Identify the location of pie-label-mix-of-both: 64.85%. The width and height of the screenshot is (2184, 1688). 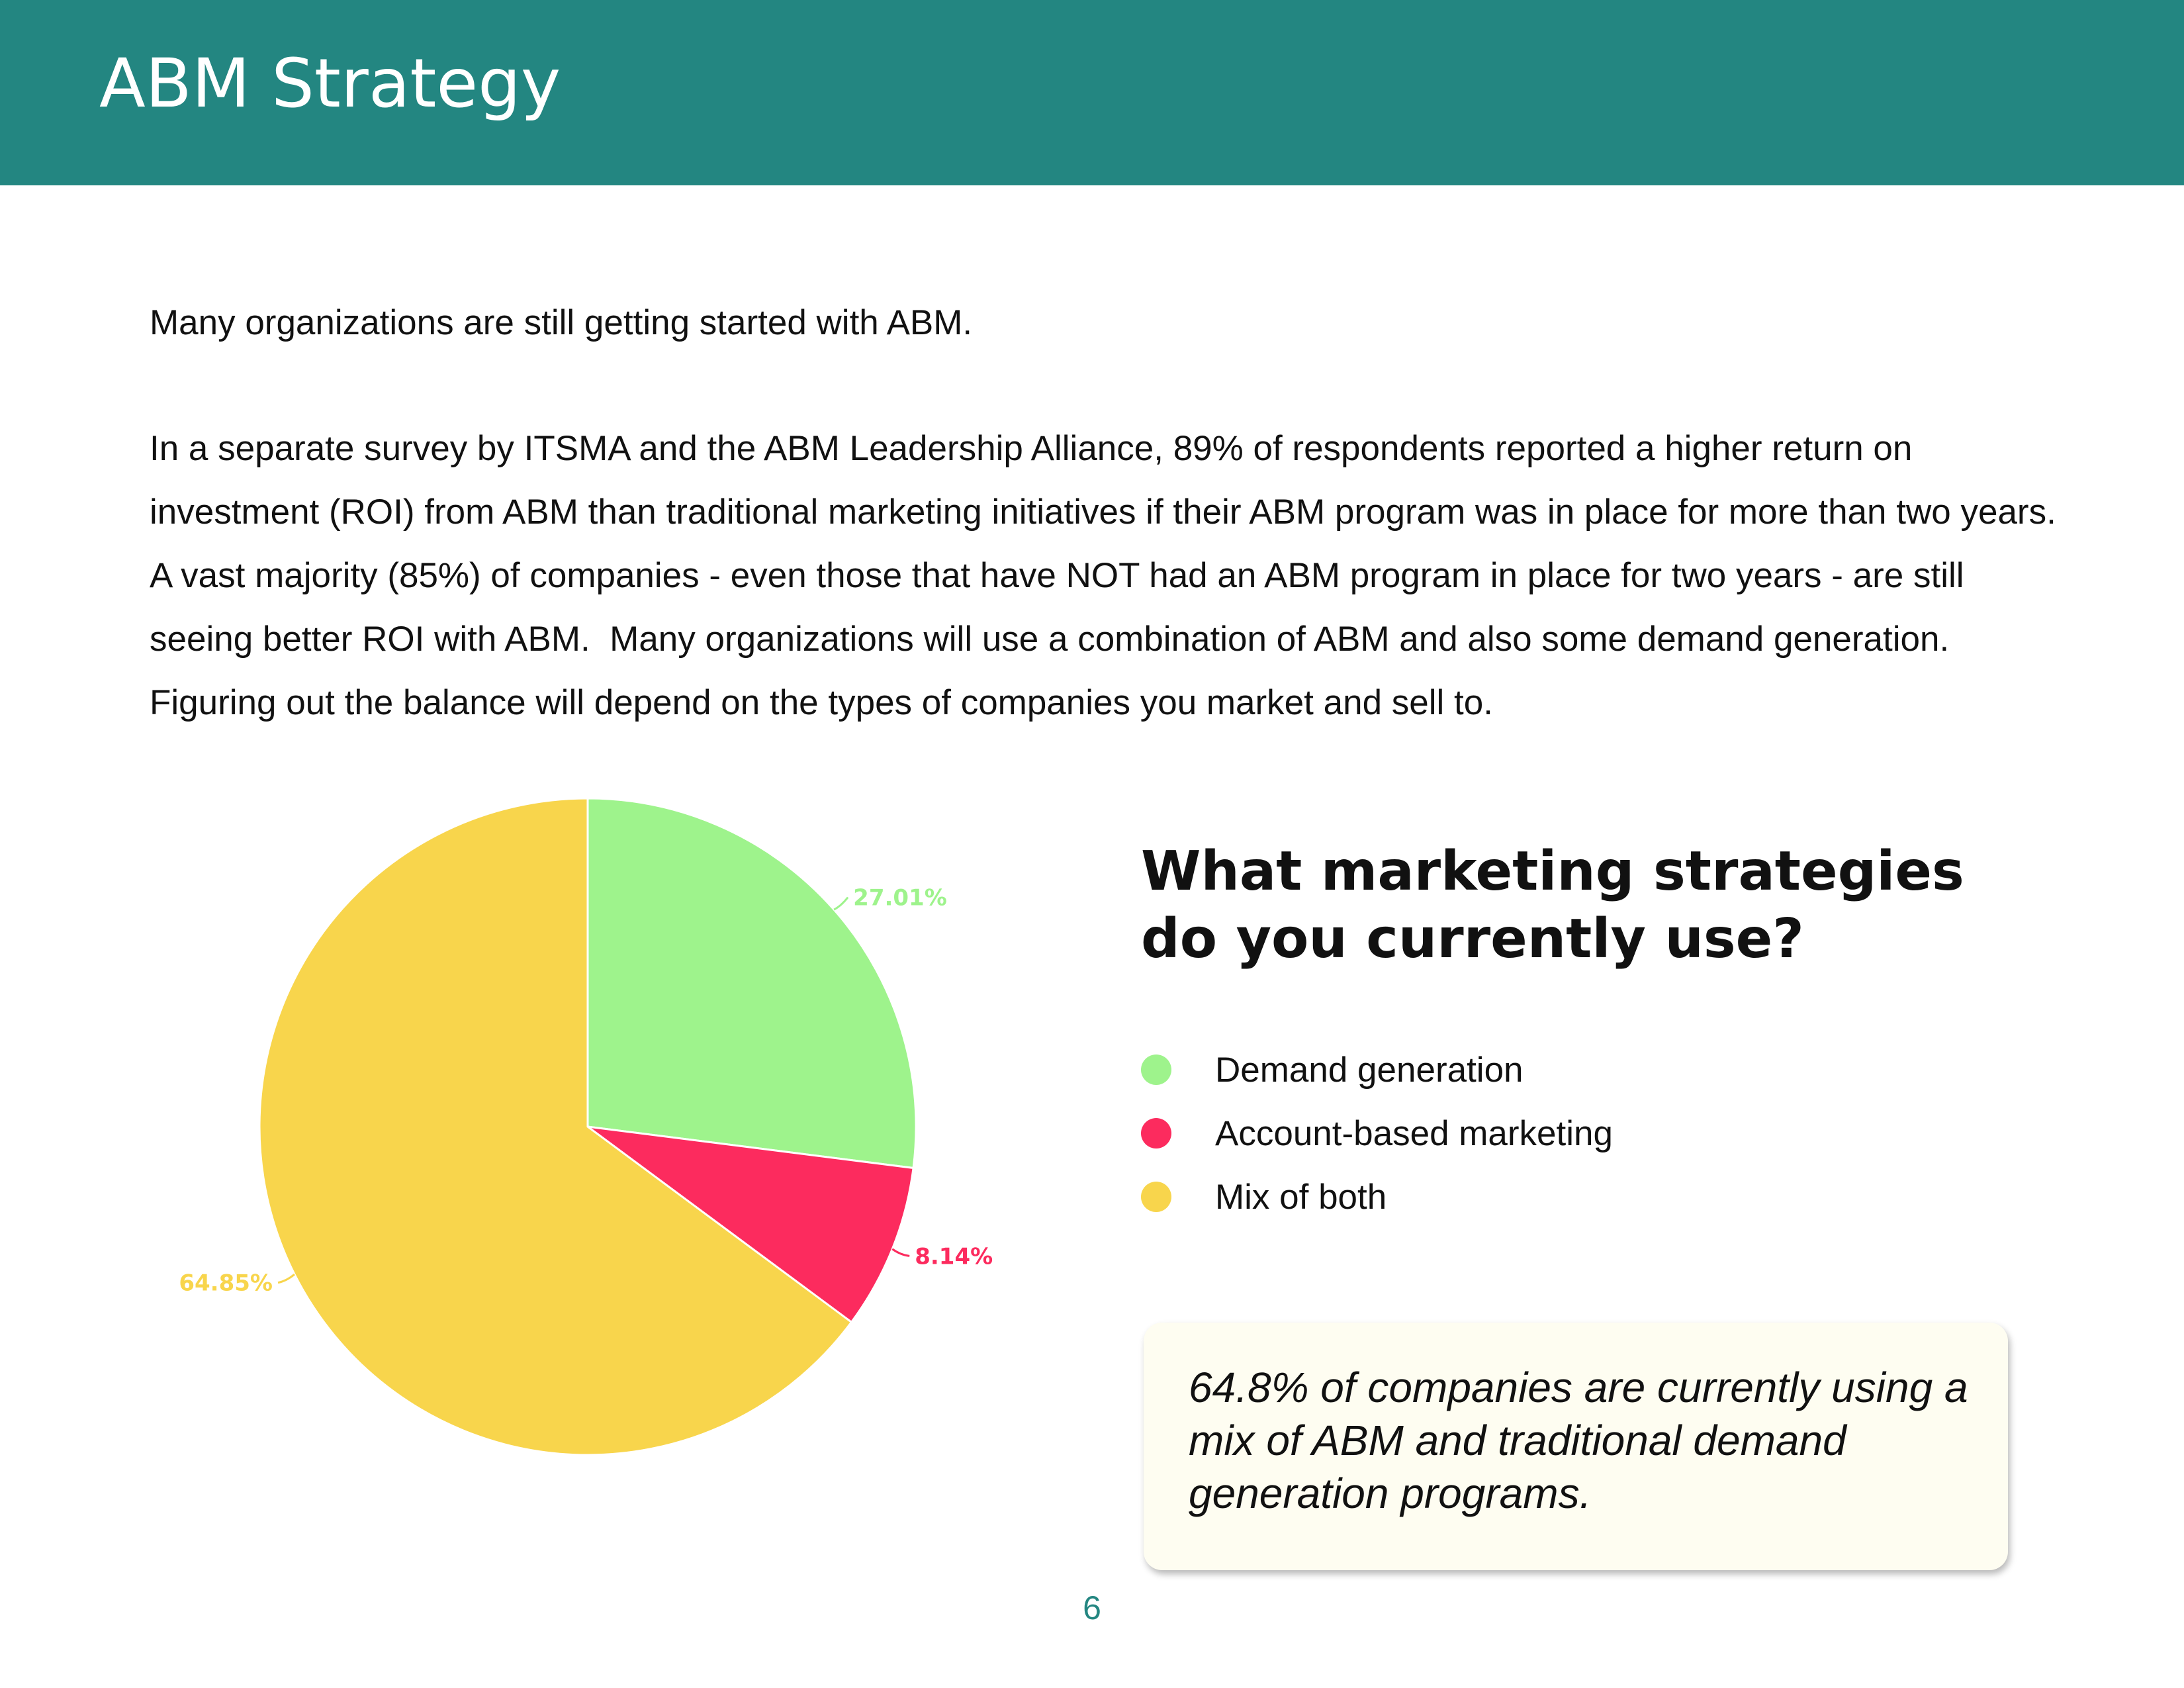
(226, 1283).